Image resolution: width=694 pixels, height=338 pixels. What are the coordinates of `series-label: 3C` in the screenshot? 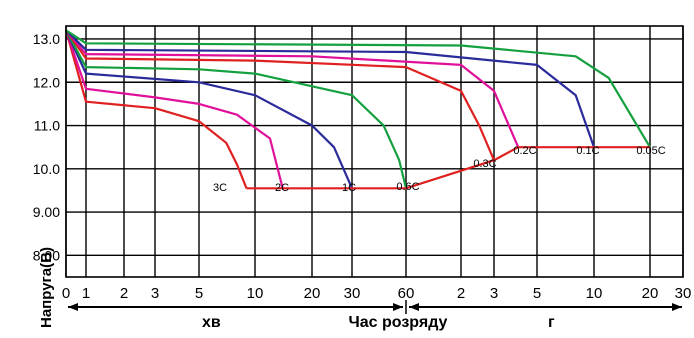 It's located at (220, 188).